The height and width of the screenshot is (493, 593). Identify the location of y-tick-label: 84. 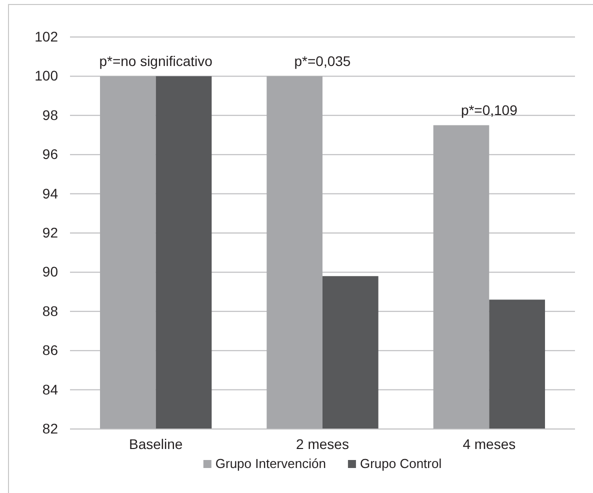
(50, 389).